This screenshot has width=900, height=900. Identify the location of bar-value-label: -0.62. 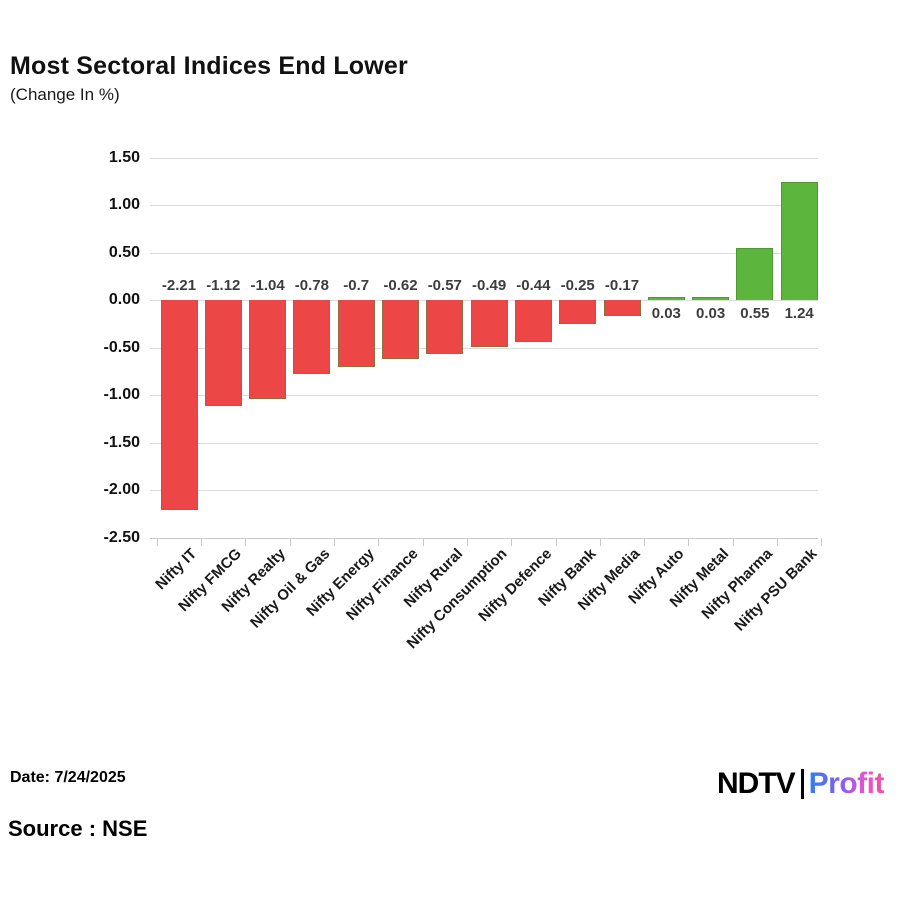
(400, 285).